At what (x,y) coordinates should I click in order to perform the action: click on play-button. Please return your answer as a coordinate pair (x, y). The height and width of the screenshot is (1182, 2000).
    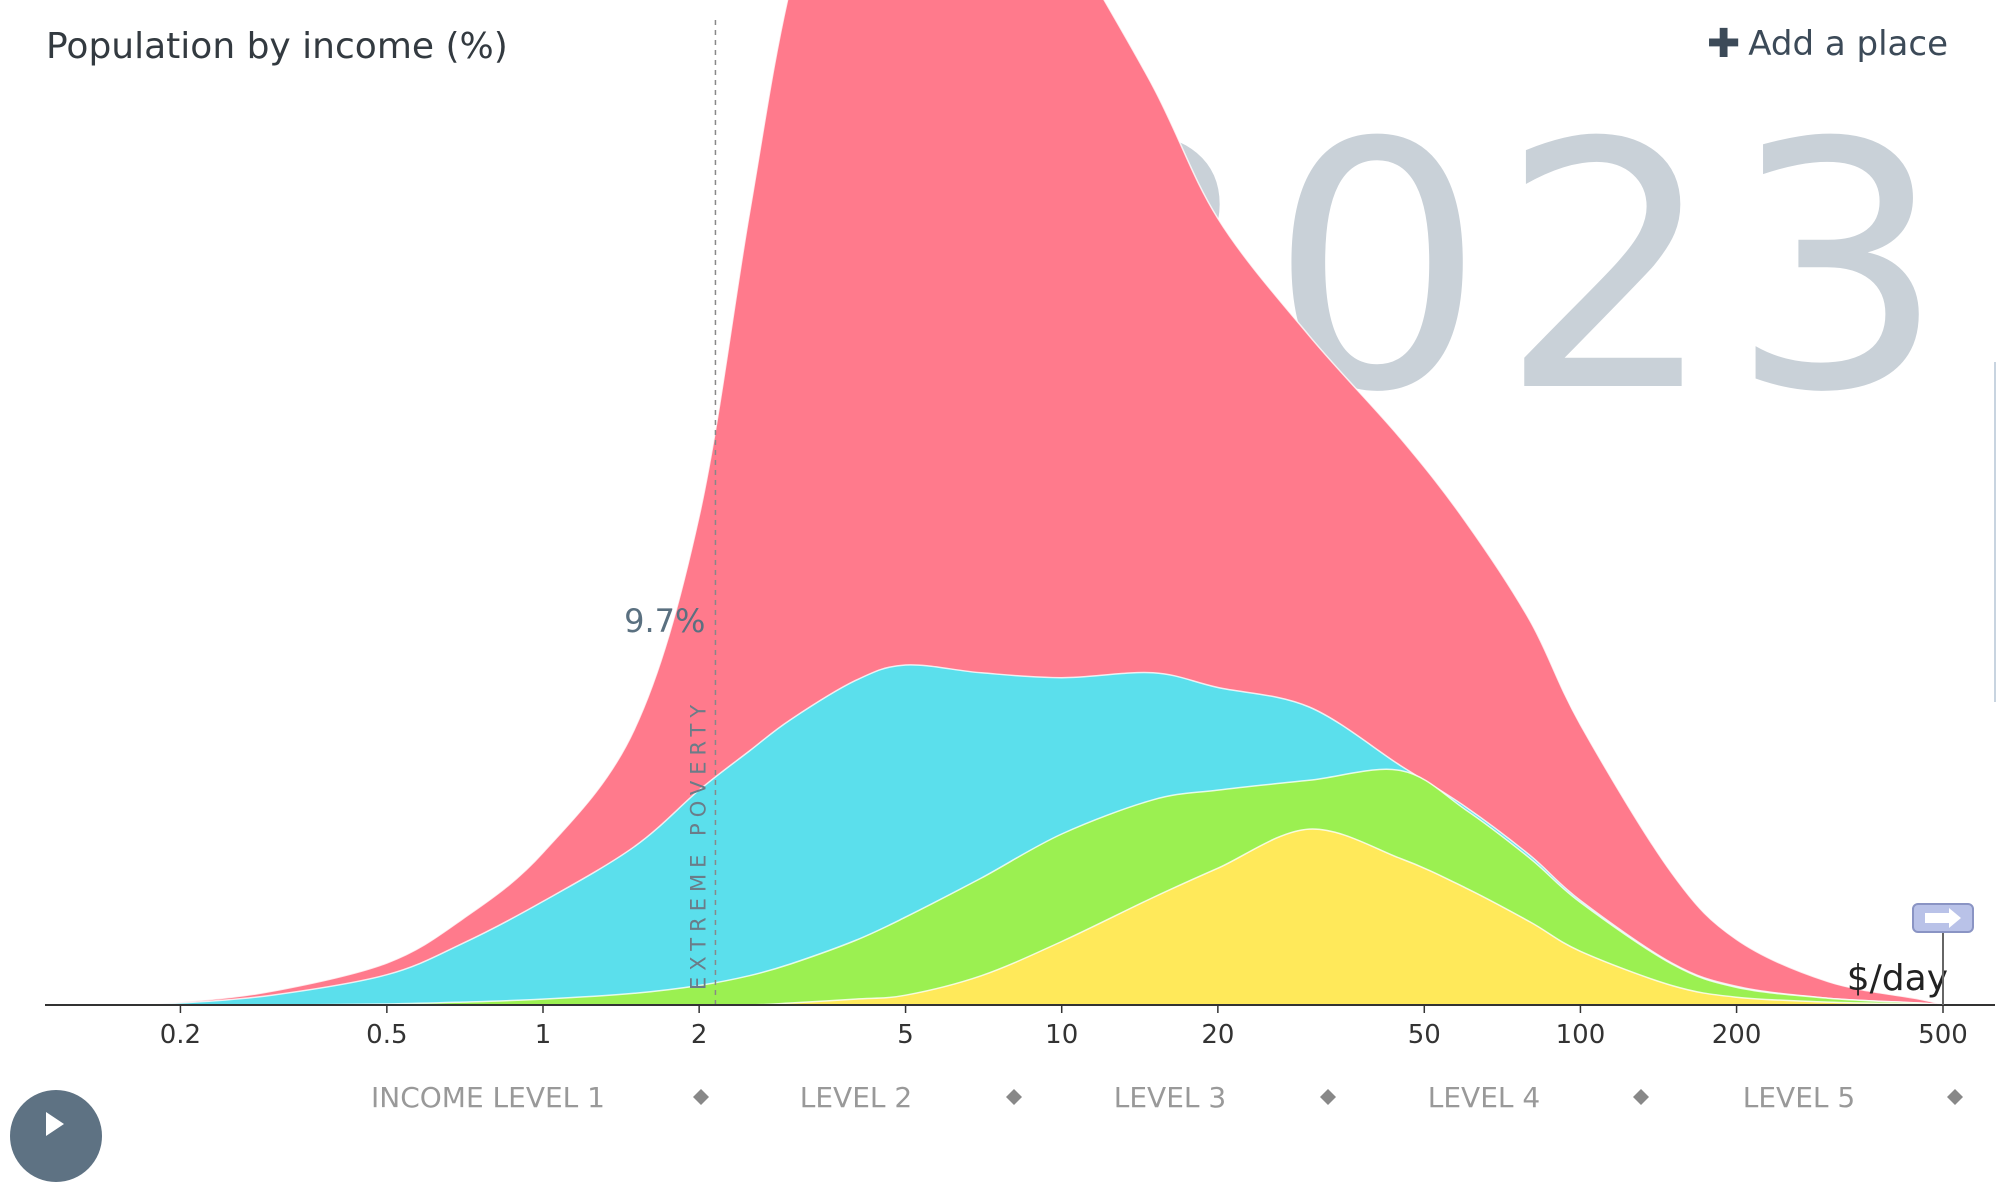
    Looking at the image, I should click on (56, 1136).